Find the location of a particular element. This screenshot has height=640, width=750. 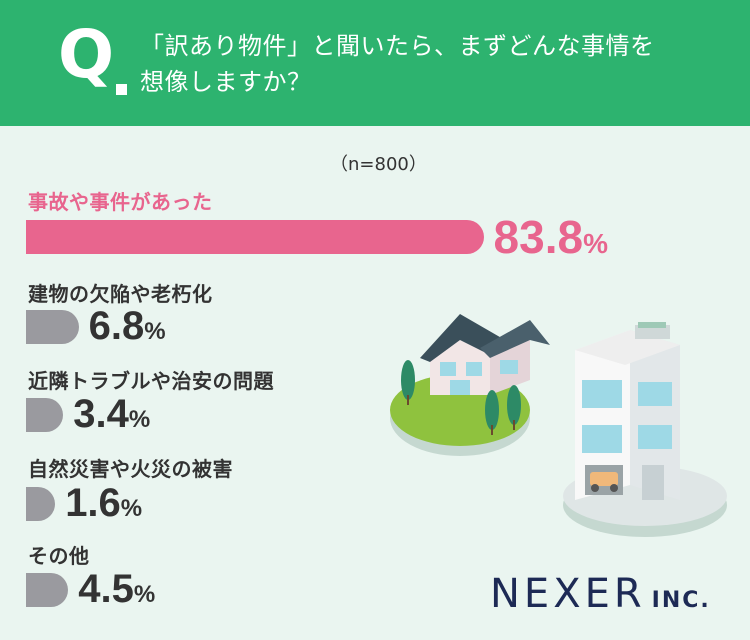

value-label: 3.4% is located at coordinates (112, 414).